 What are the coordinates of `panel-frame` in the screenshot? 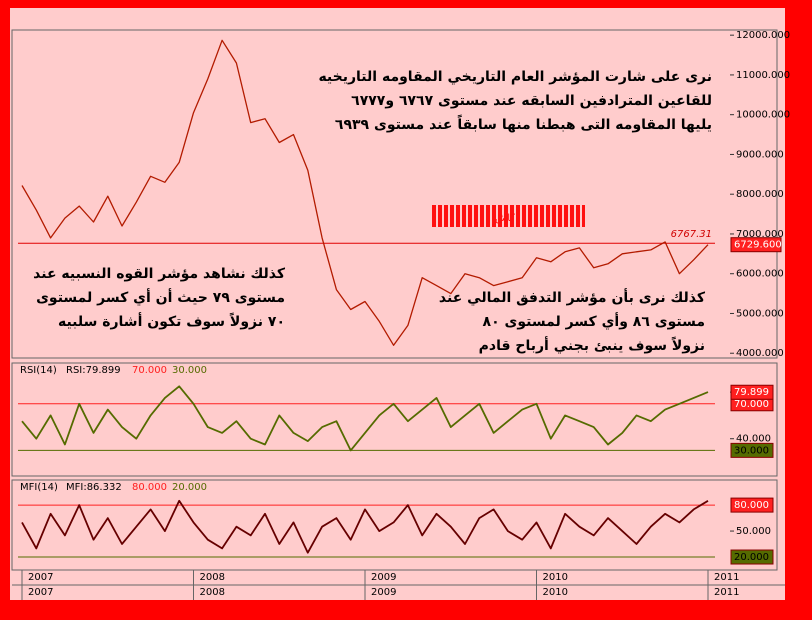 It's located at (394, 525).